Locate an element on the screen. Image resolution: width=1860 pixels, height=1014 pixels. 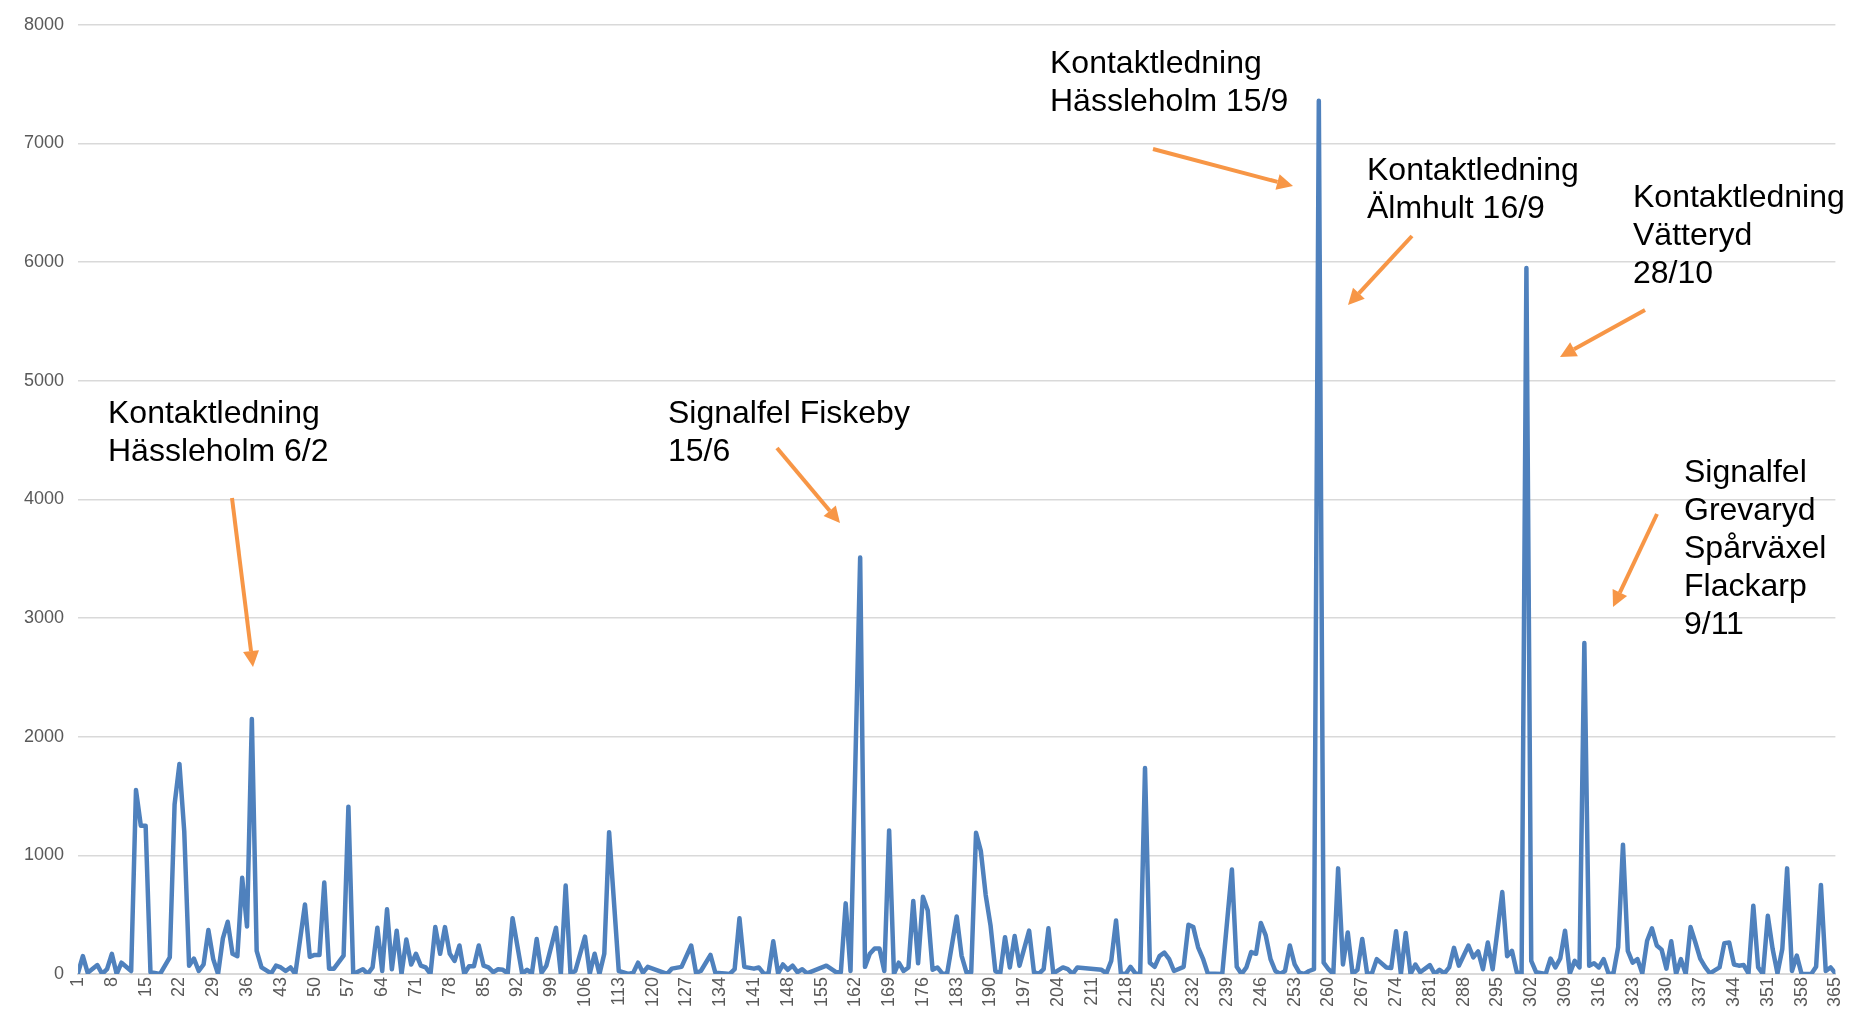
x-tick-label: 57 is located at coordinates (347, 986).